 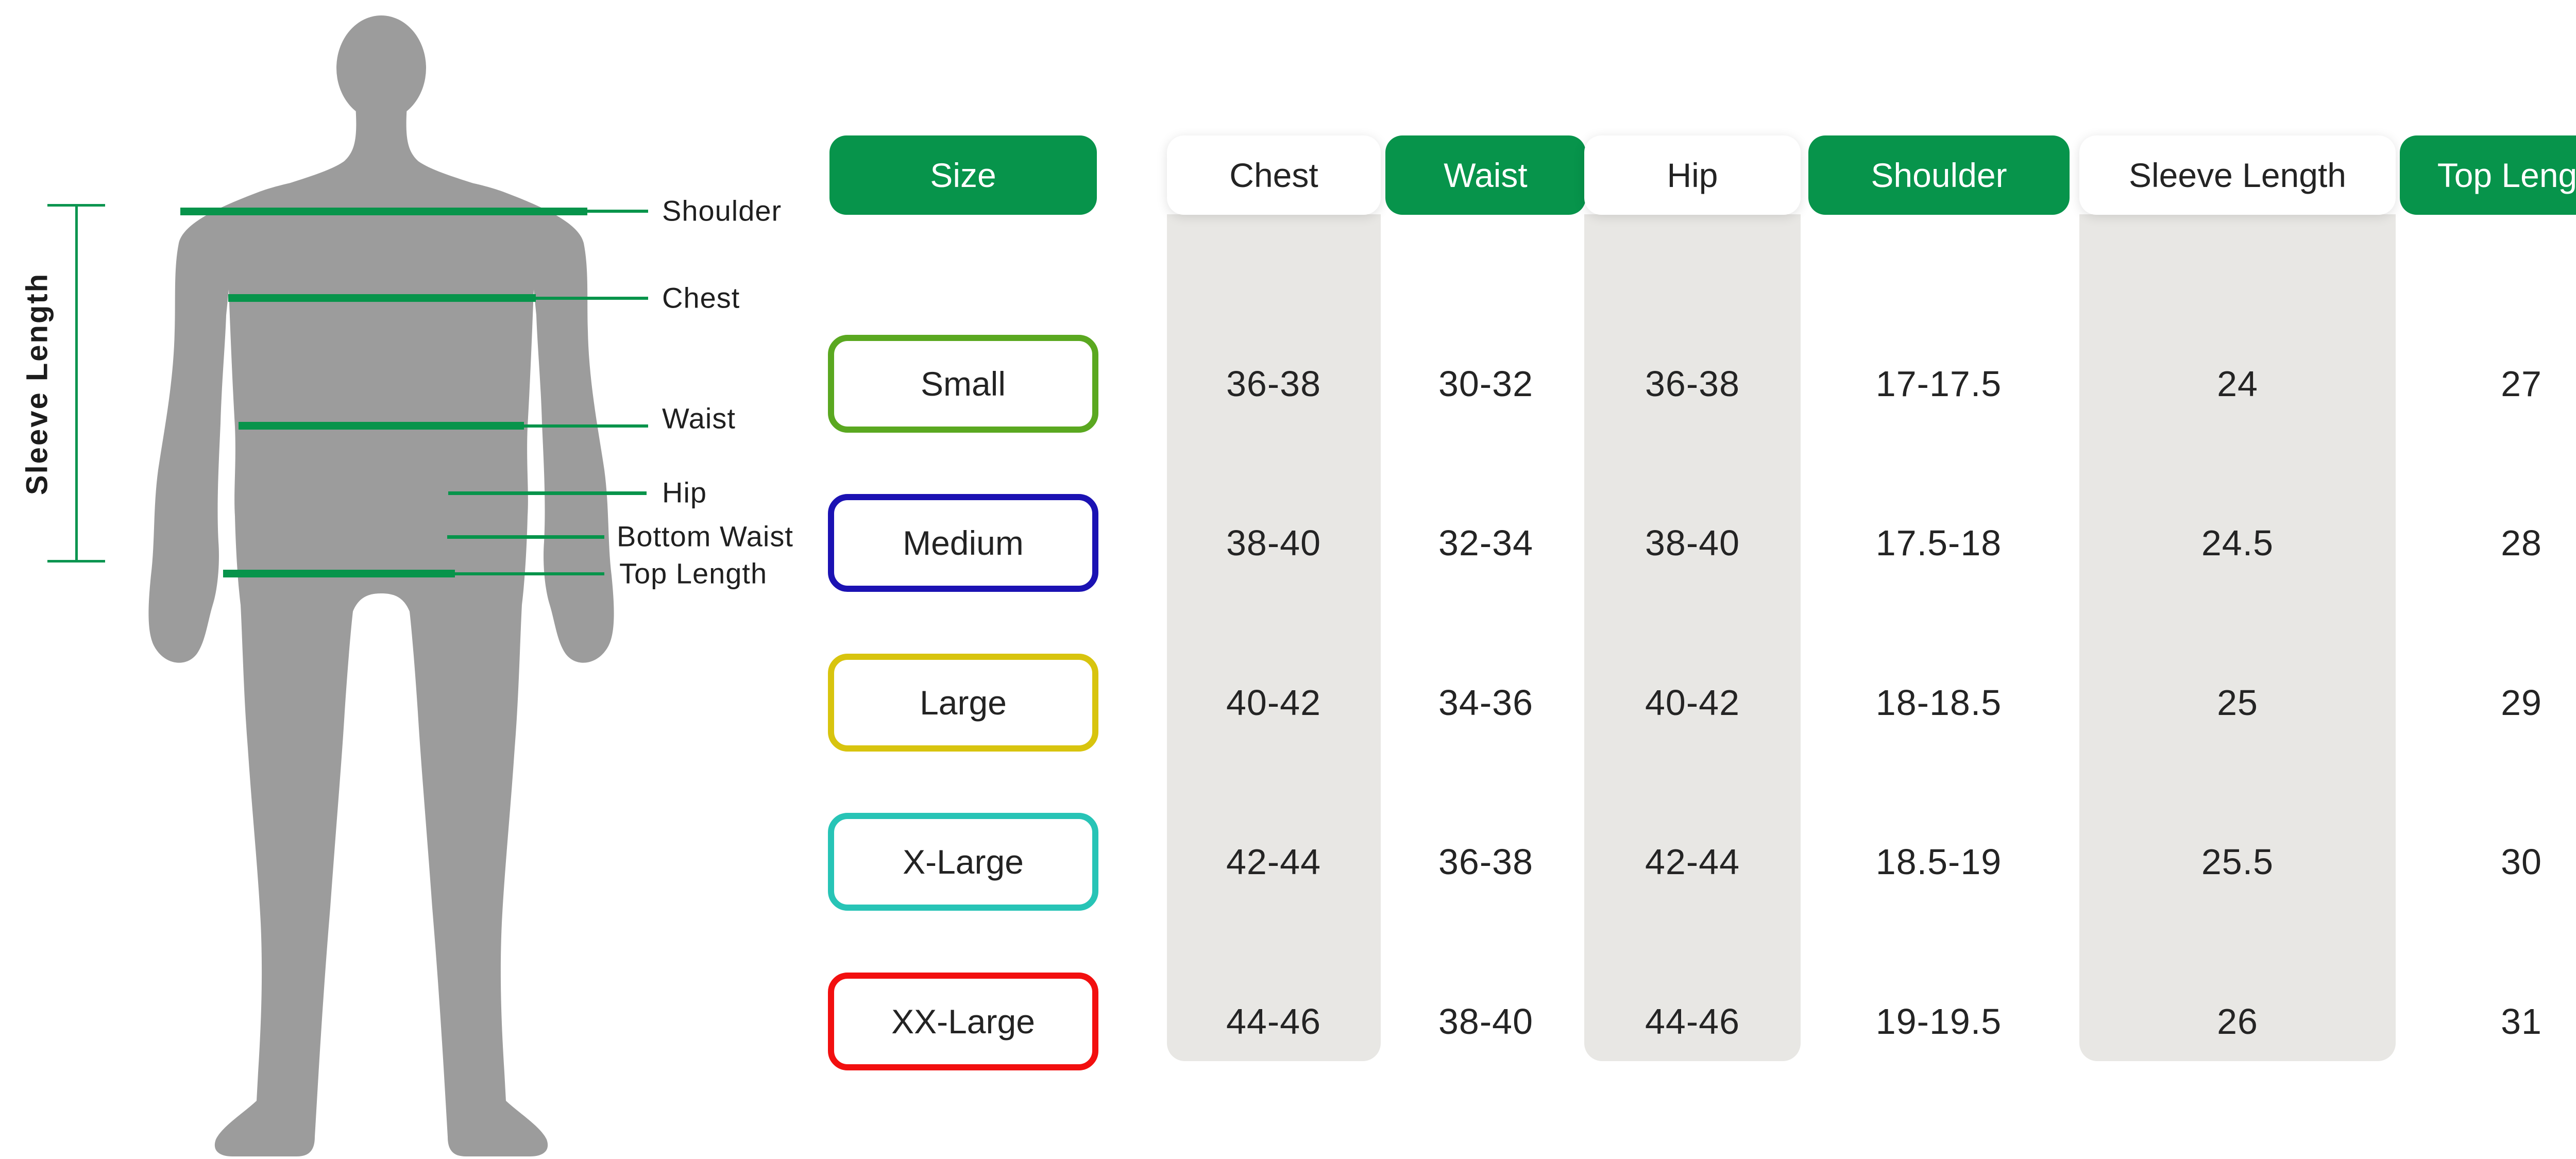 I want to click on shoulder-leader-line, so click(x=617, y=211).